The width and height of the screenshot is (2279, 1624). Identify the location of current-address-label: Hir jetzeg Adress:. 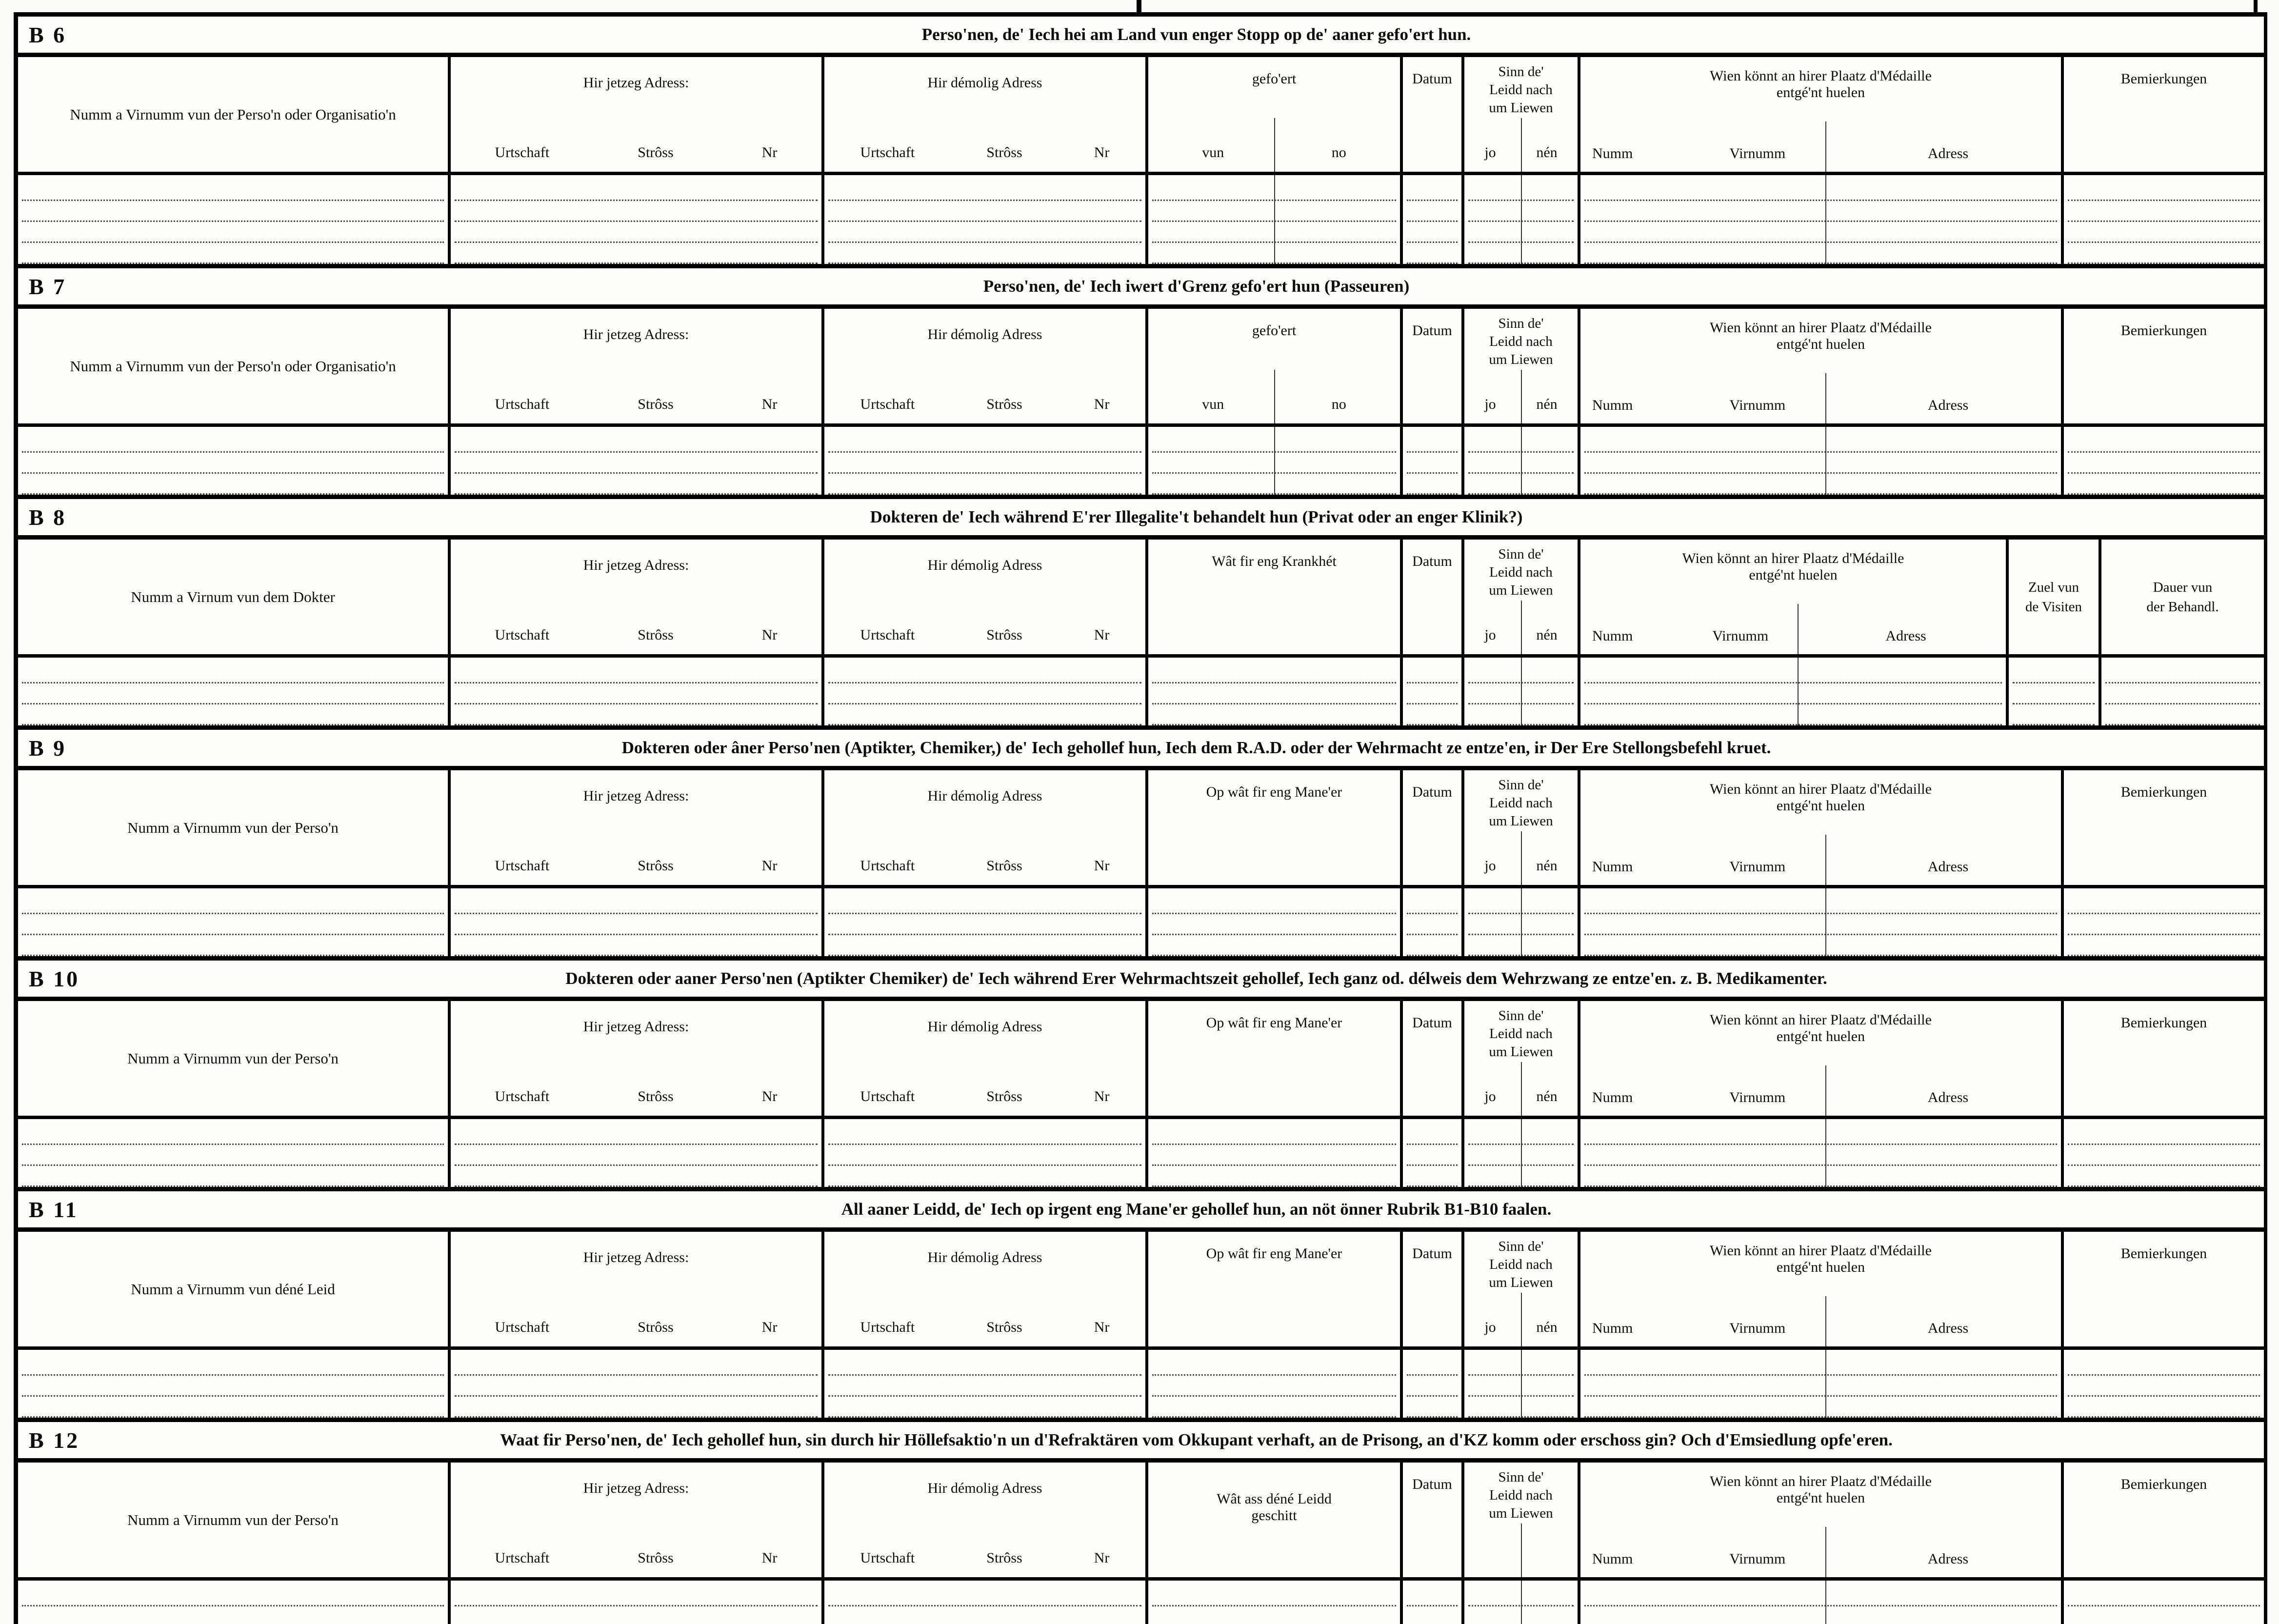
(636, 334).